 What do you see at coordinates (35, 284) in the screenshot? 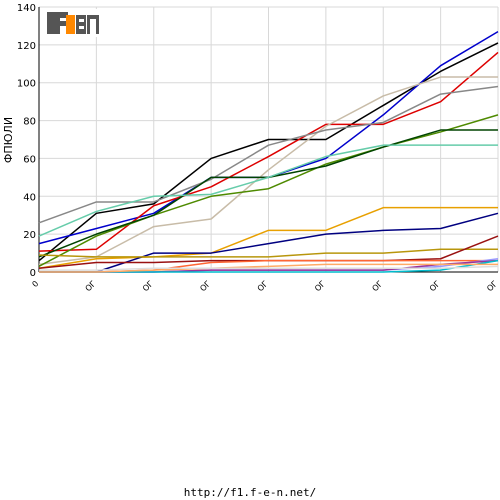
I see `x-tick-label: 0` at bounding box center [35, 284].